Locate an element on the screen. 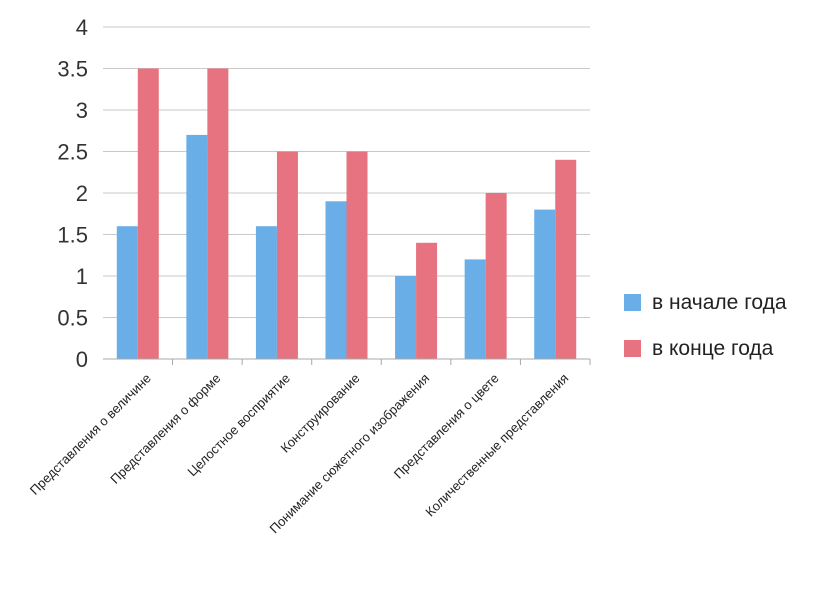 Image resolution: width=819 pixels, height=597 pixels. legend-label: в начале года is located at coordinates (719, 302).